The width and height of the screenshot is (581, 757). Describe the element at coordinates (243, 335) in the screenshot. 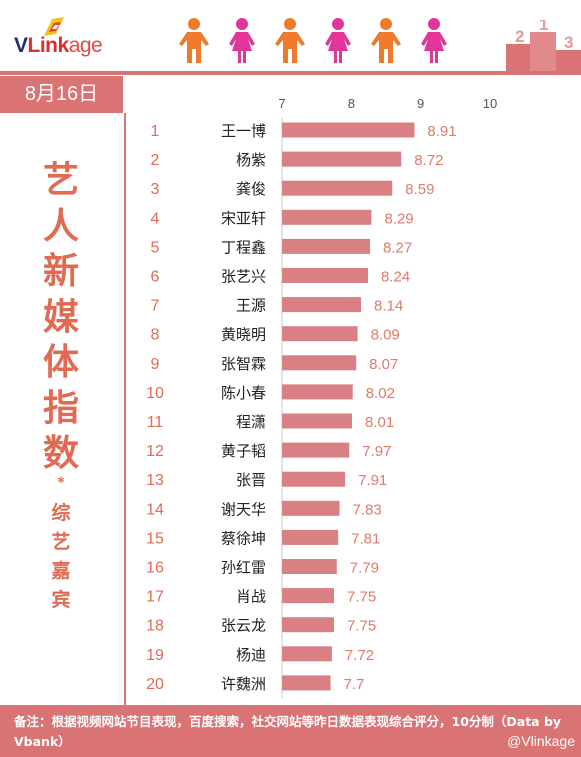

I see `category-label: 黄晓明` at that location.